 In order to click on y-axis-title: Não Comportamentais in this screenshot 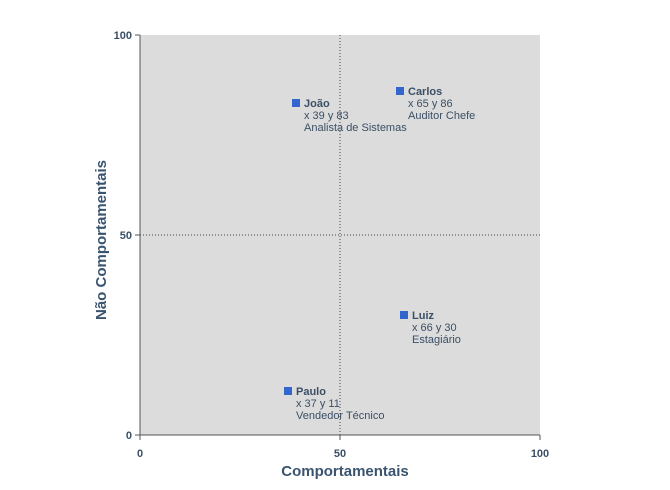, I will do `click(101, 240)`.